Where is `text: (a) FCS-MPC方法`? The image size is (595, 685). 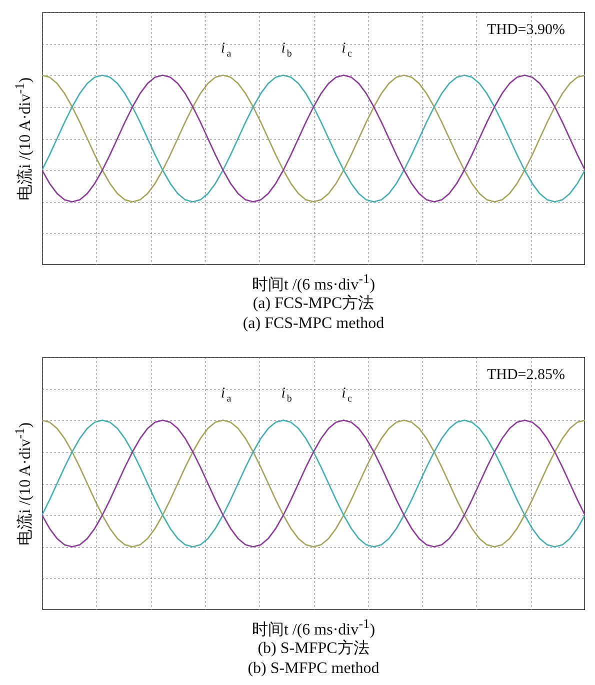
text: (a) FCS-MPC方法 is located at coordinates (313, 304).